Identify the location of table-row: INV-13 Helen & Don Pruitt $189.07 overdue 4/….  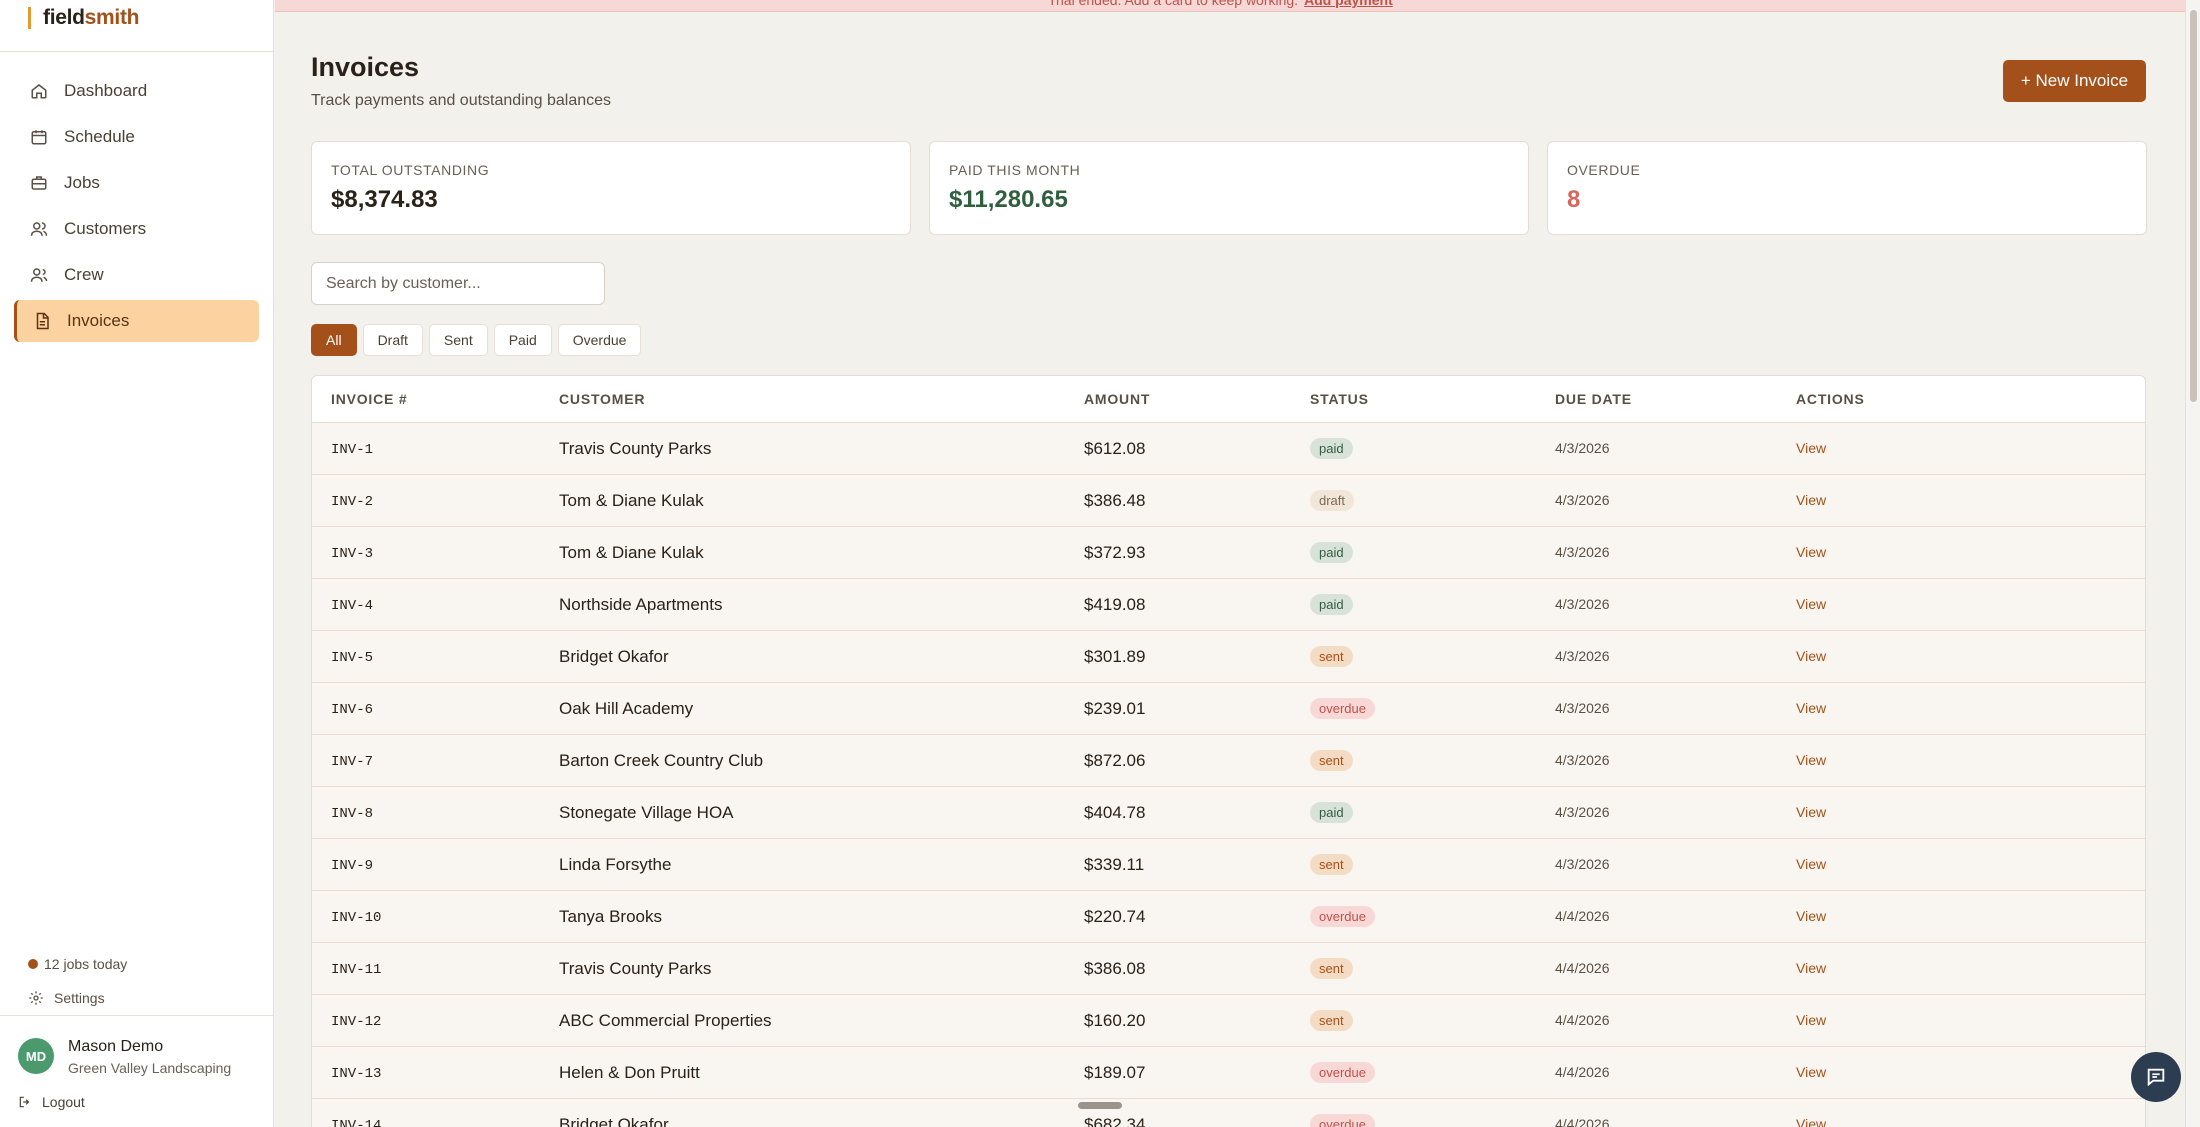
(1228, 1073).